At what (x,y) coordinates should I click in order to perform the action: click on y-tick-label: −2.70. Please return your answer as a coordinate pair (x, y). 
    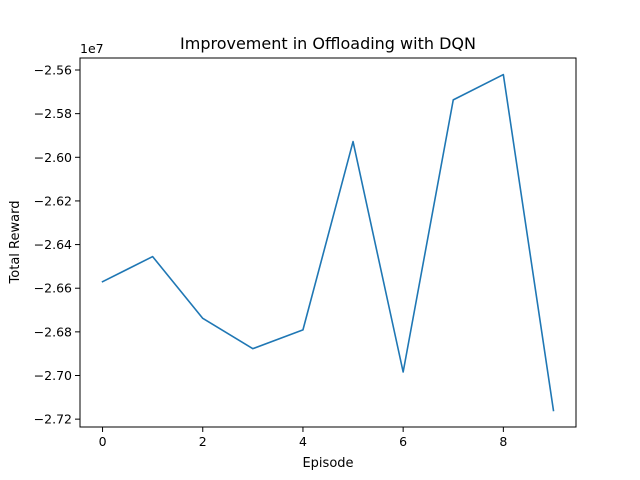
    Looking at the image, I should click on (53, 375).